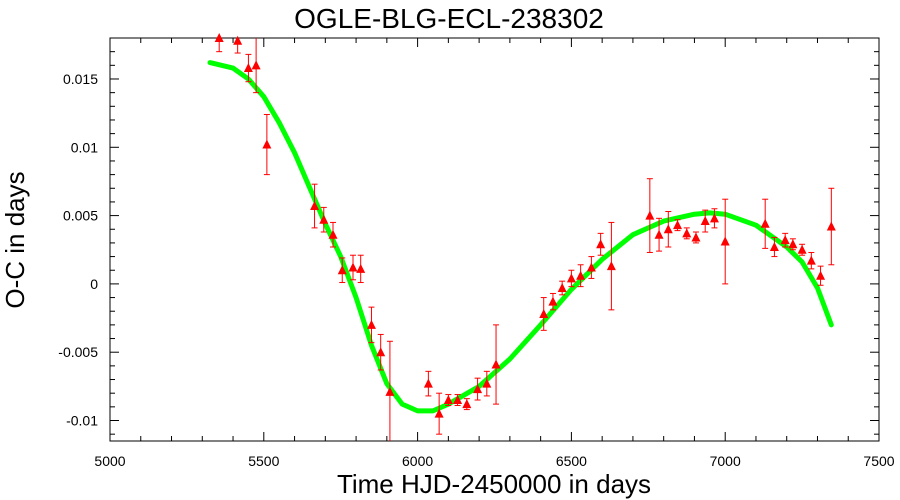  I want to click on chart-title: OGLE-BLG-ECL-238302, so click(449, 18).